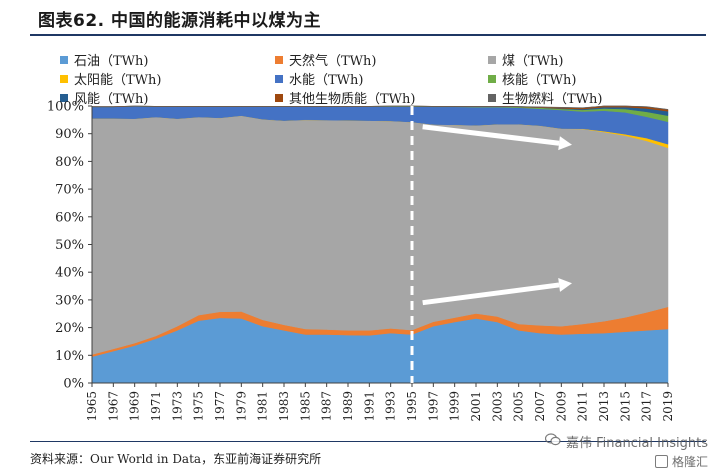  I want to click on legend-item: 石油（TWh), so click(104, 59).